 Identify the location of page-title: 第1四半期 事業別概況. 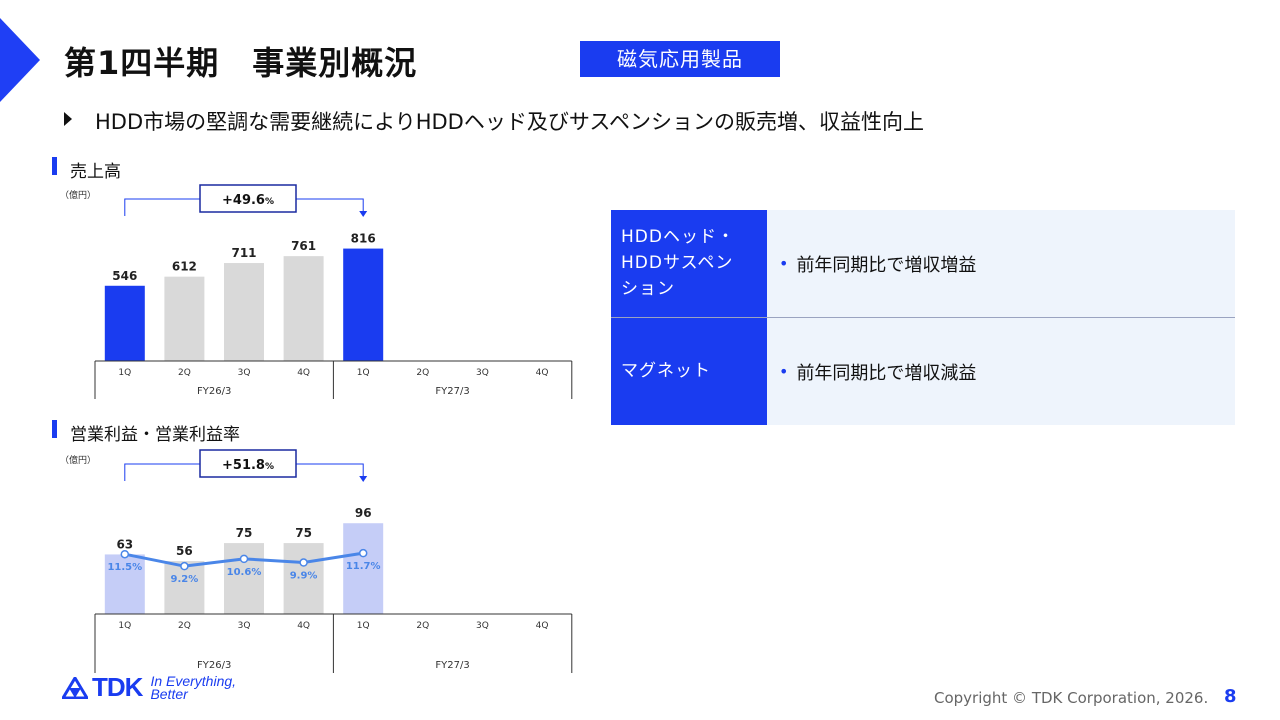
(241, 63).